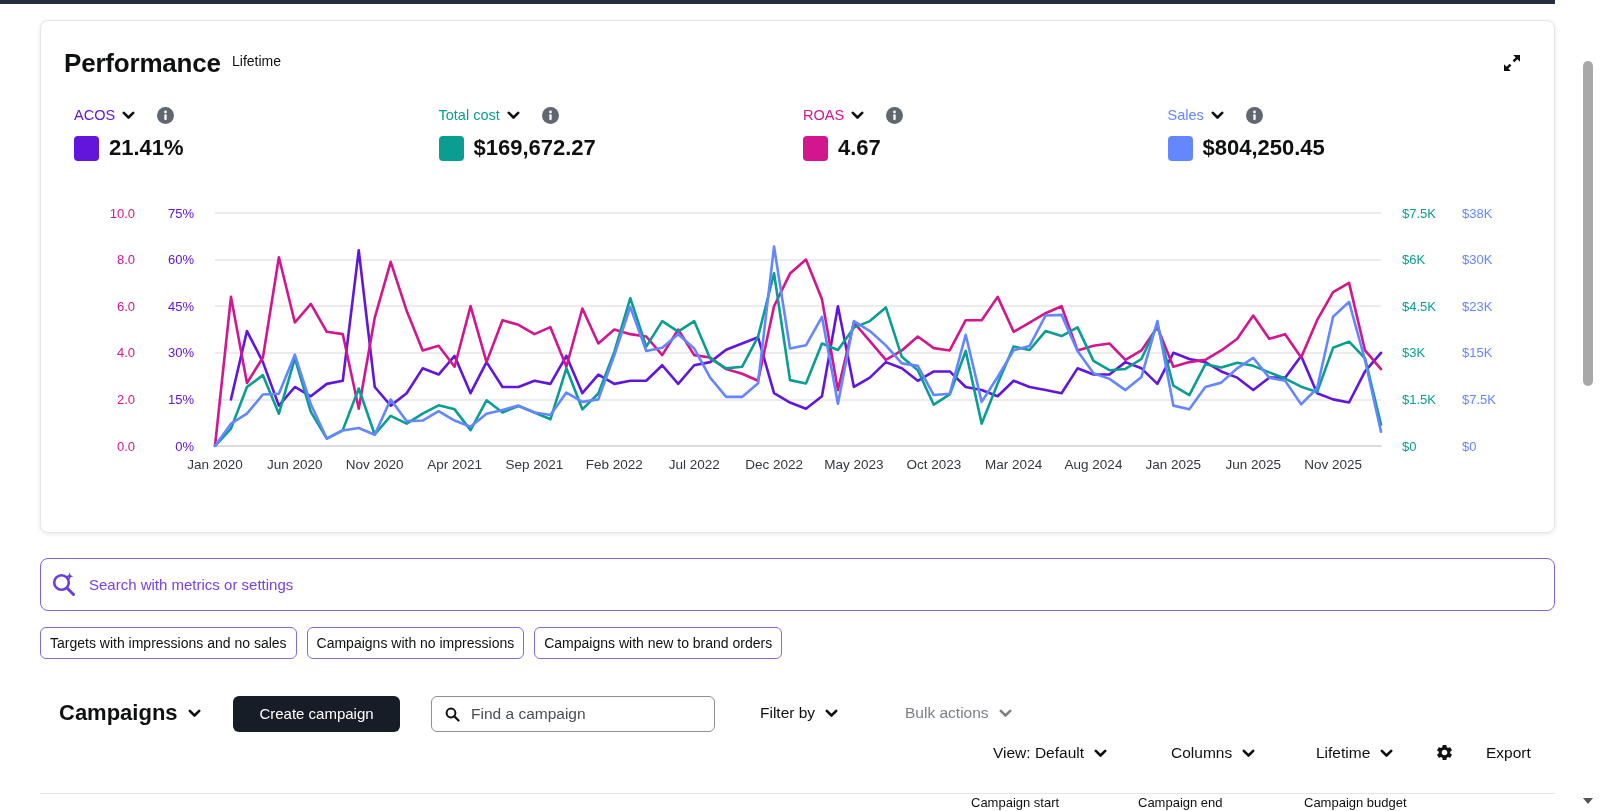 The image size is (1600, 811). Describe the element at coordinates (1093, 464) in the screenshot. I see `x-tick-label: Aug 2024` at that location.